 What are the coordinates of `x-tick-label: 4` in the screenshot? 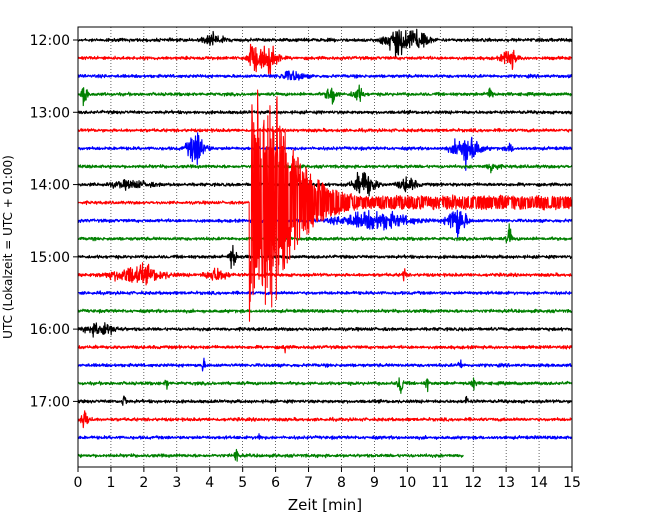 It's located at (209, 483).